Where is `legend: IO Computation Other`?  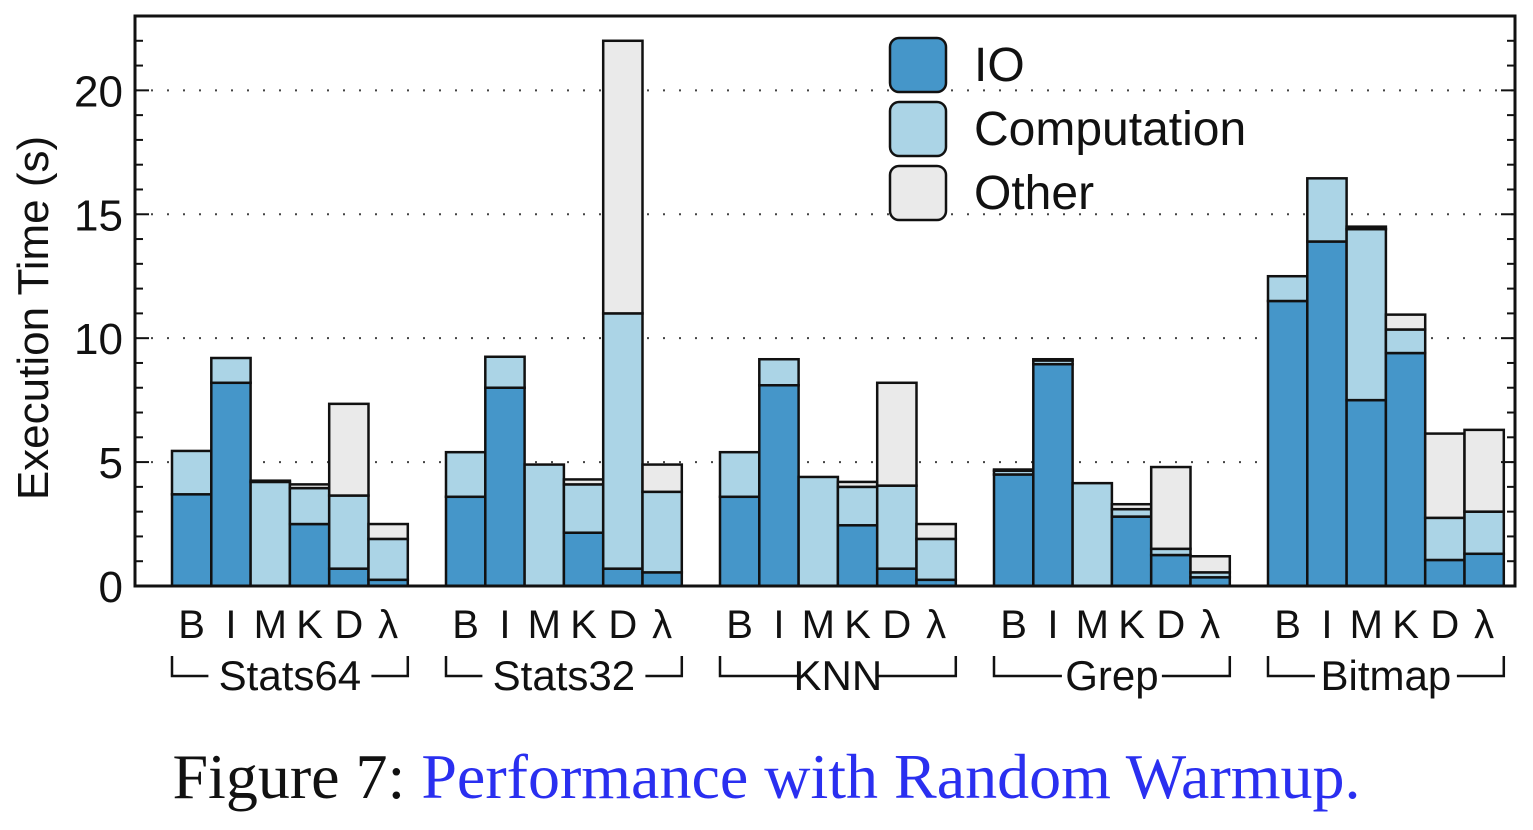 legend: IO Computation Other is located at coordinates (1067, 129).